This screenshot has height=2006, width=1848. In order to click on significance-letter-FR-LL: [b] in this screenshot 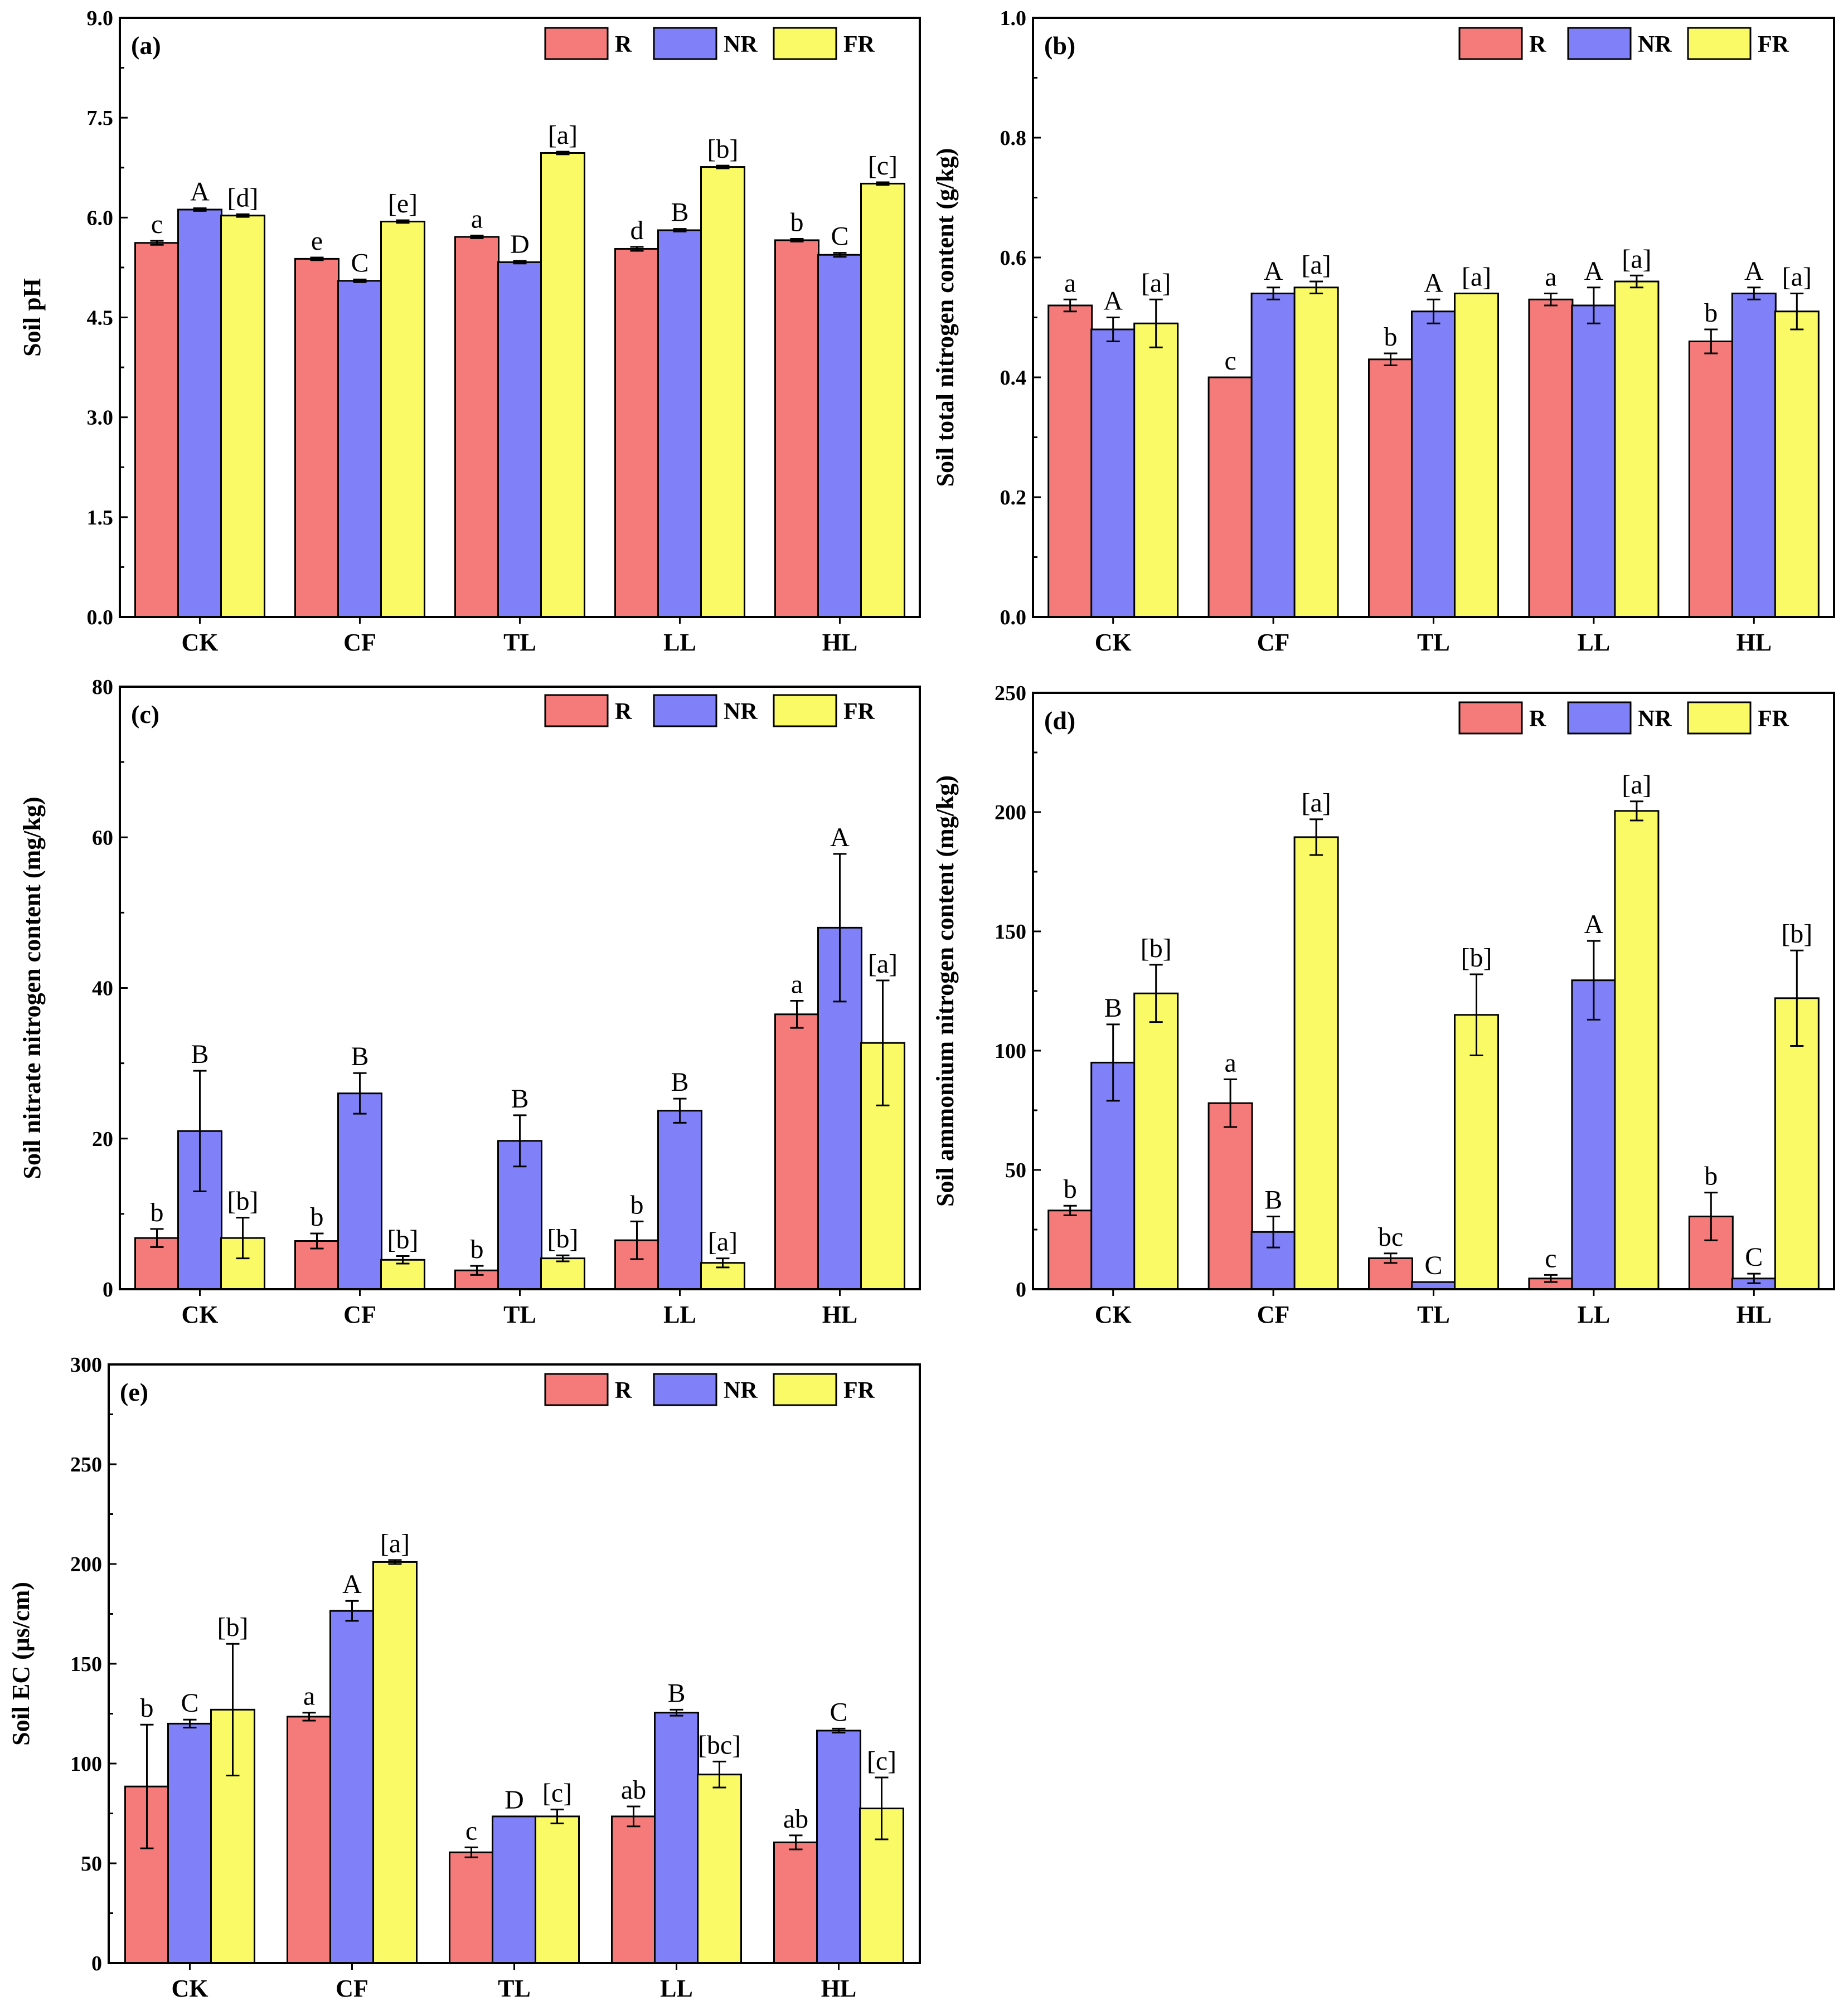, I will do `click(723, 149)`.